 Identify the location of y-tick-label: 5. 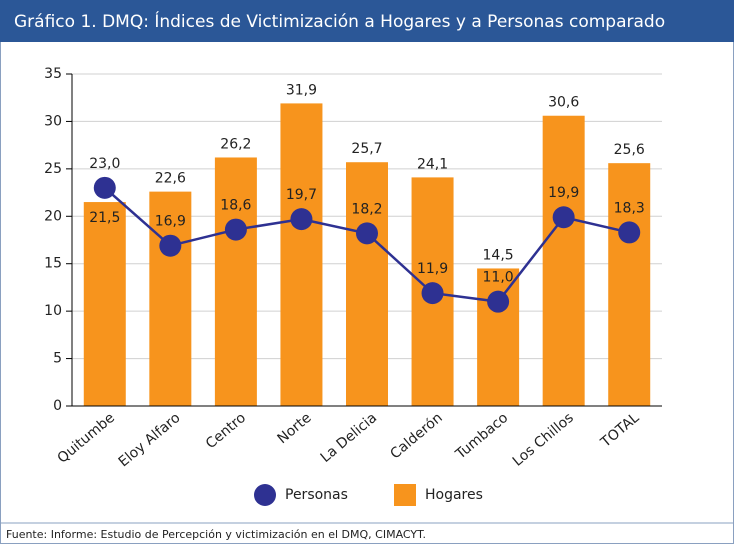
(57, 359).